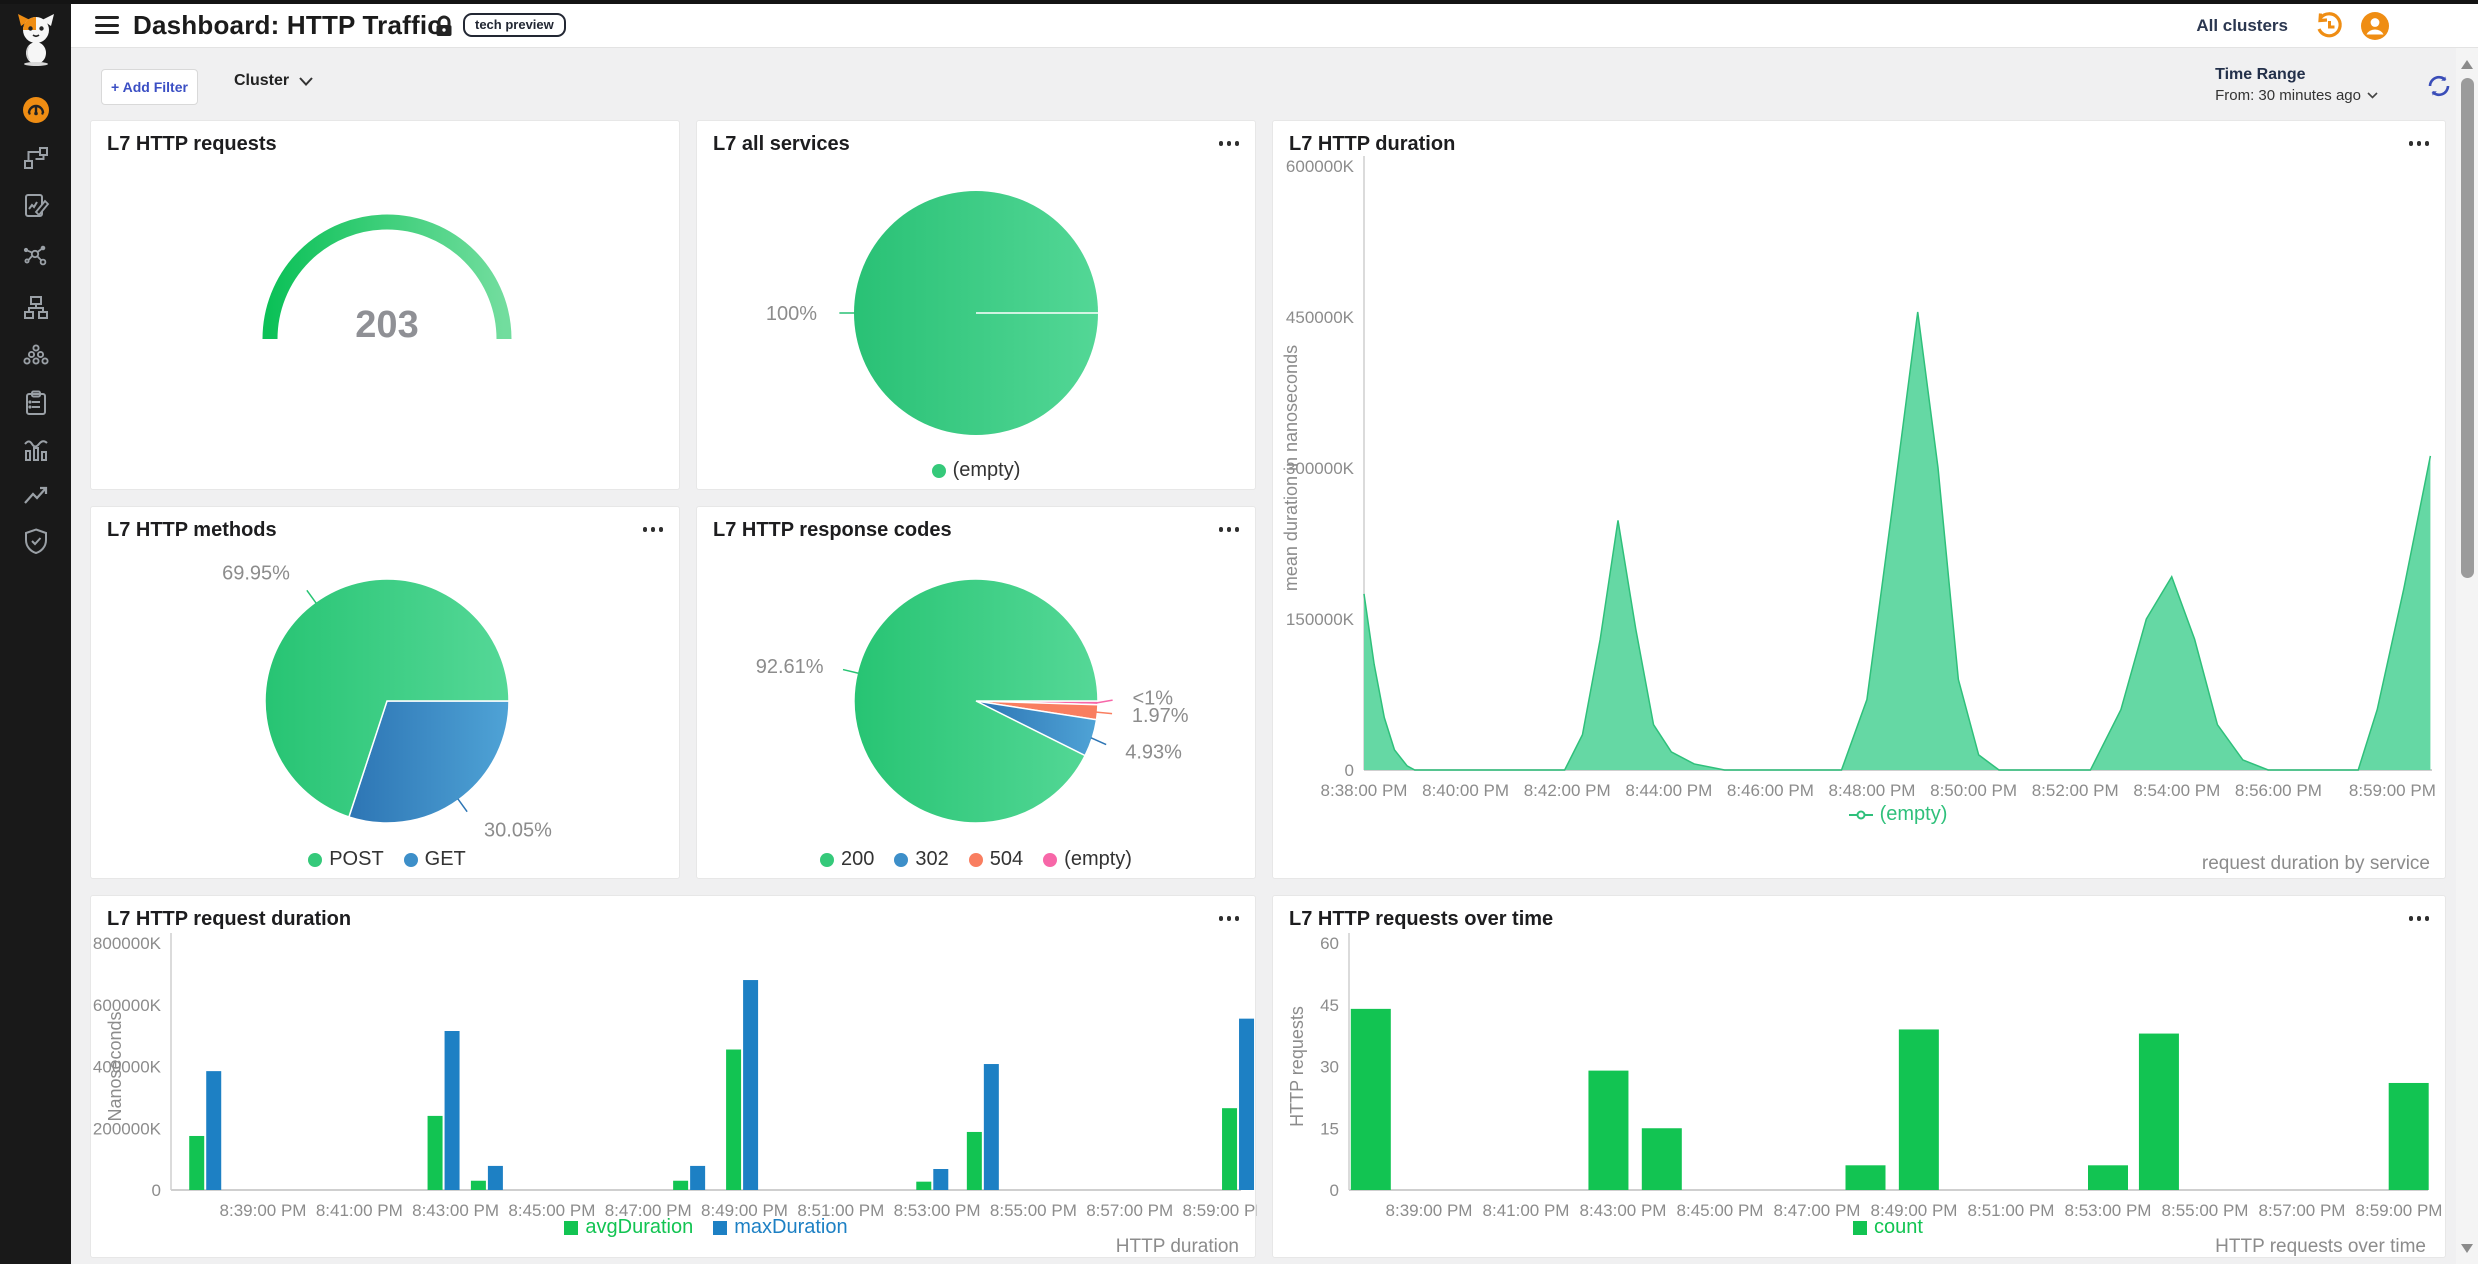 The height and width of the screenshot is (1264, 2478). I want to click on refresh-icon, so click(2439, 86).